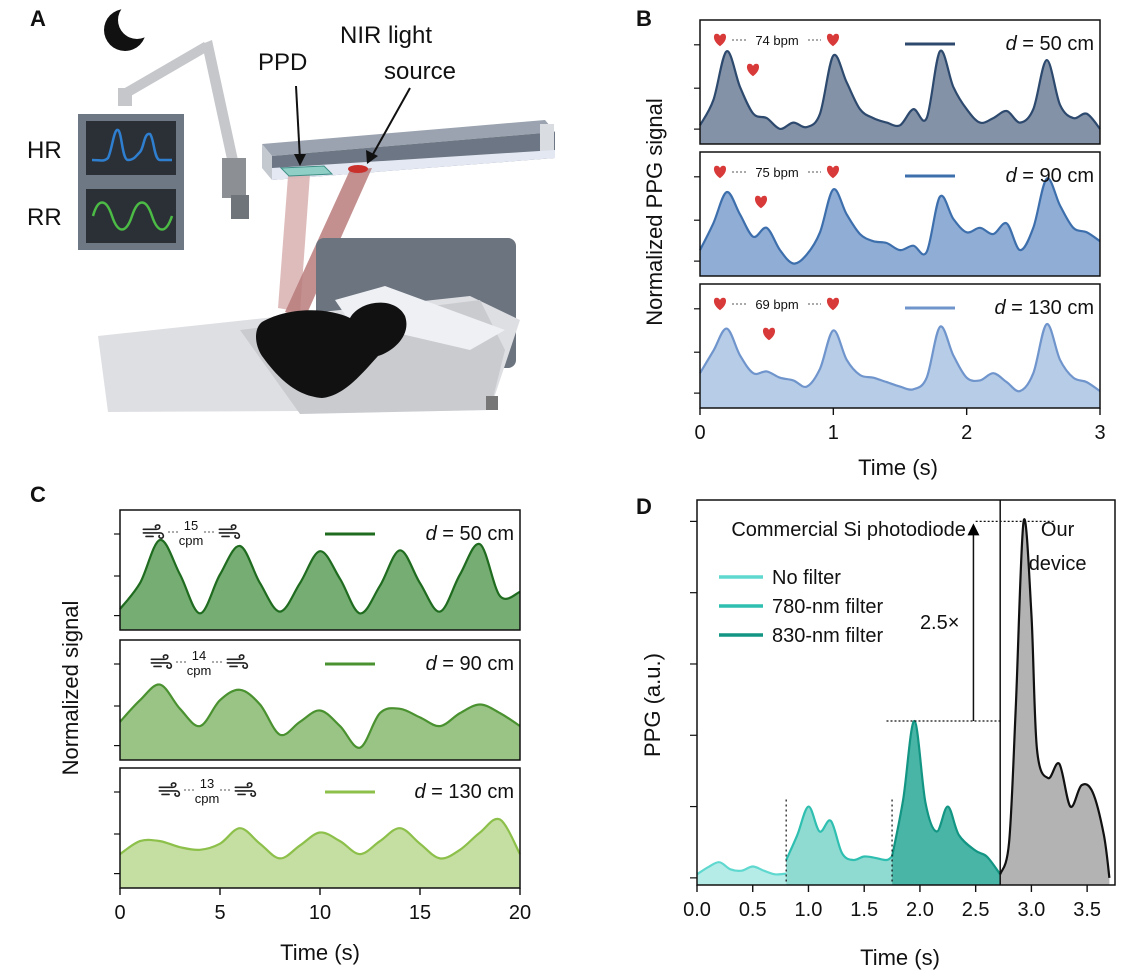 This screenshot has height=978, width=1132. Describe the element at coordinates (420, 913) in the screenshot. I see `chartC-xtick-label-15: 15` at that location.